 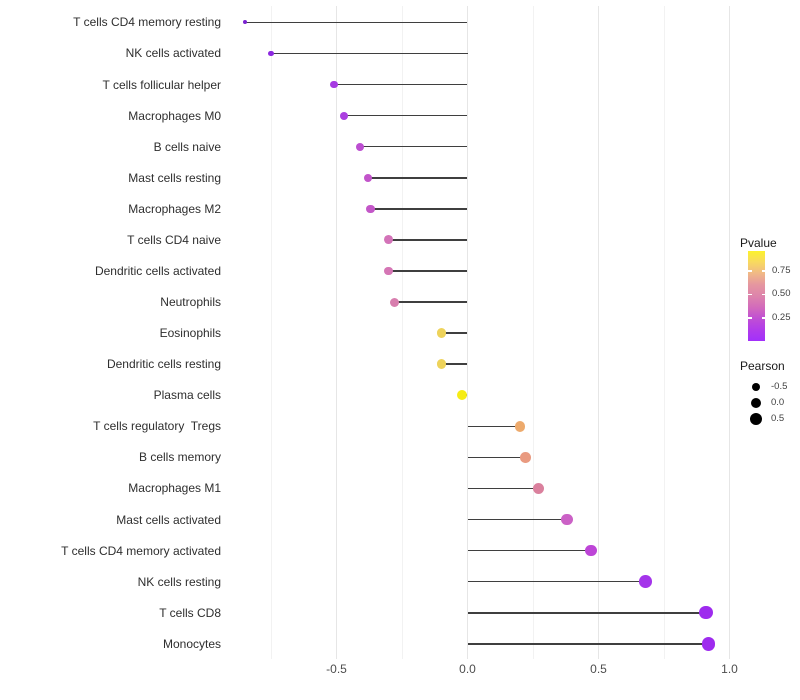 I want to click on category-label: Plasma cells, so click(x=187, y=395).